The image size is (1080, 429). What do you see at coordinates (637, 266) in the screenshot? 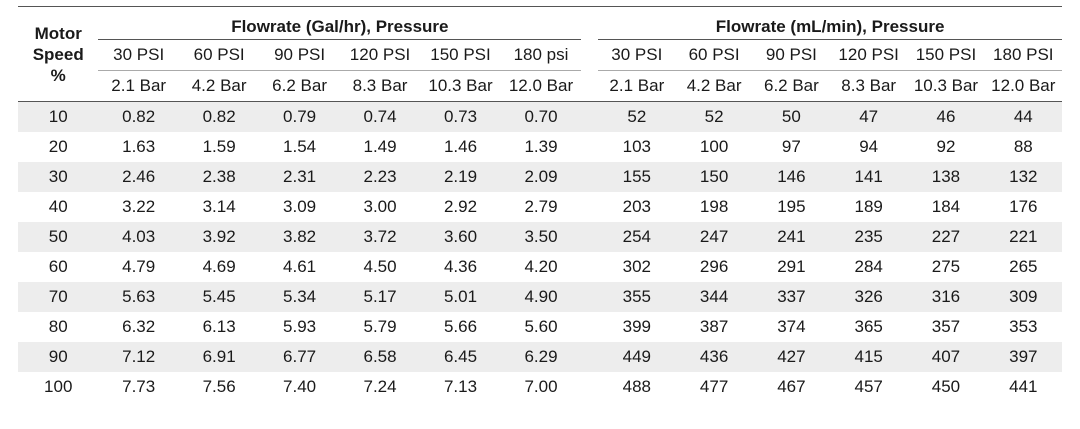
I see `ml-cell: 302` at bounding box center [637, 266].